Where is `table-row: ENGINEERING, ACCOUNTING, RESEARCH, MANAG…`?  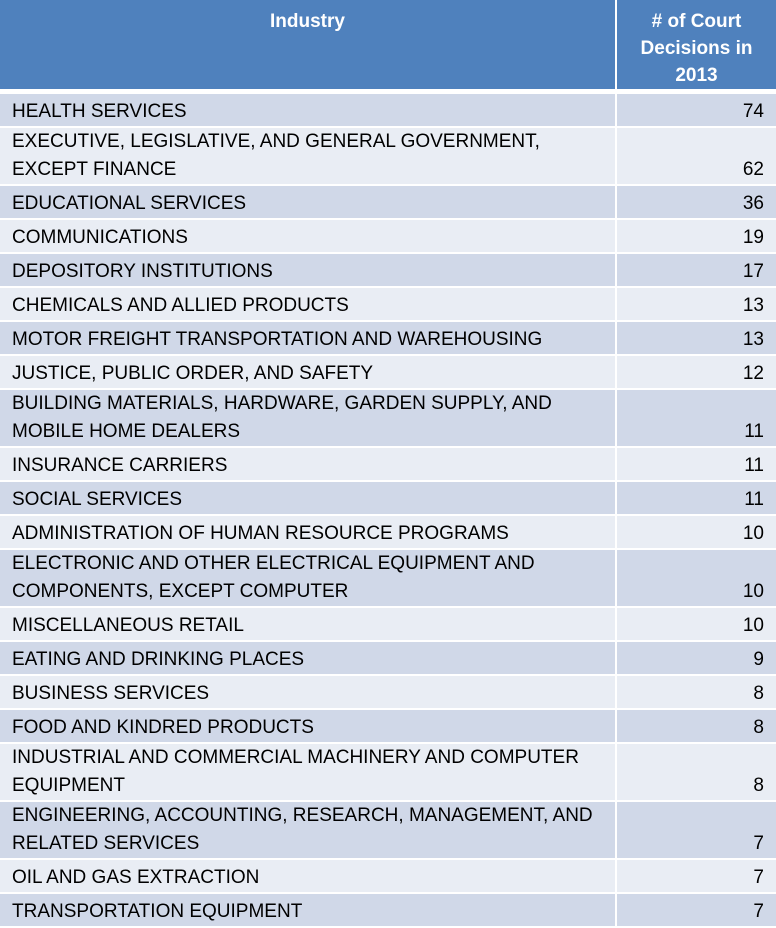 table-row: ENGINEERING, ACCOUNTING, RESEARCH, MANAG… is located at coordinates (388, 831).